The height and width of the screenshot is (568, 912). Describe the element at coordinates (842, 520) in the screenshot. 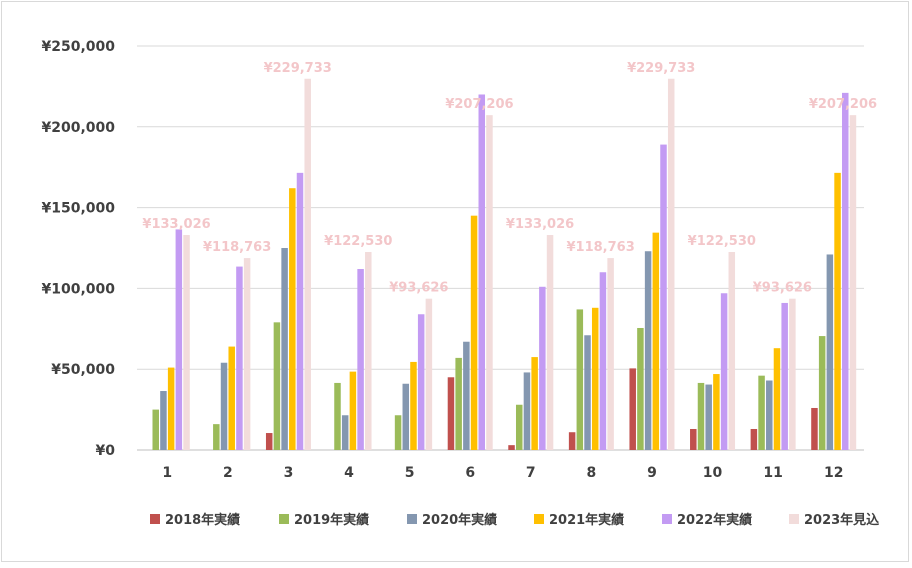

I see `legend-label: 2023年見込` at that location.